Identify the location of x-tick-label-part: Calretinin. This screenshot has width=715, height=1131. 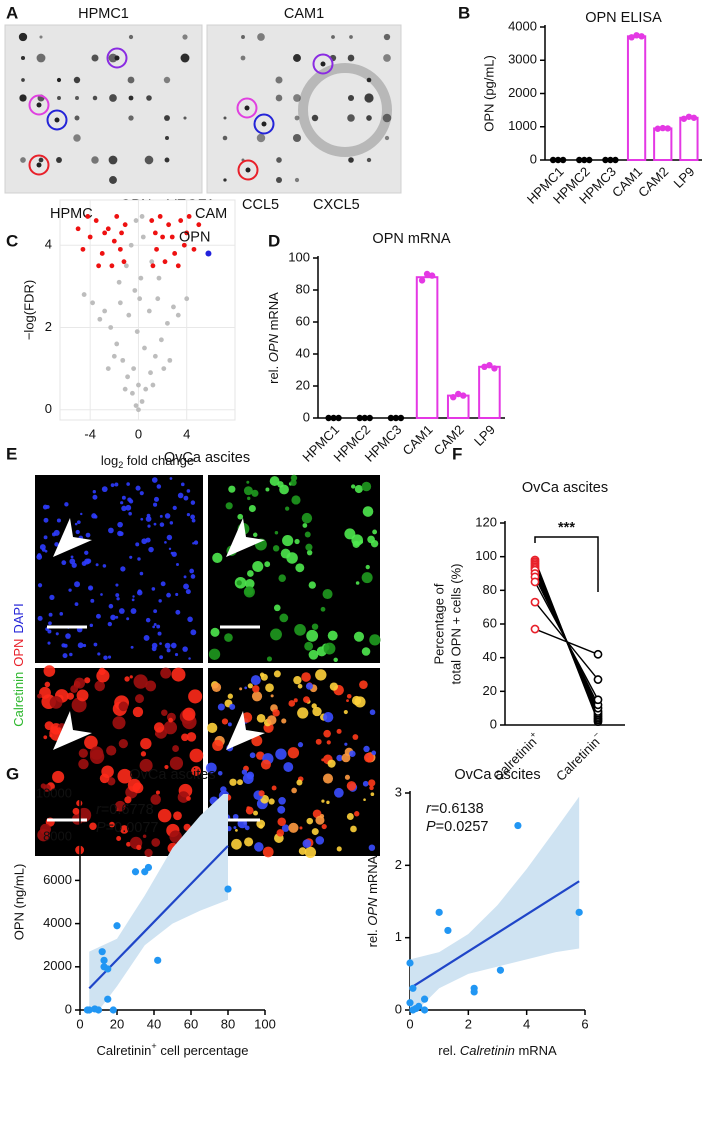
(577, 759).